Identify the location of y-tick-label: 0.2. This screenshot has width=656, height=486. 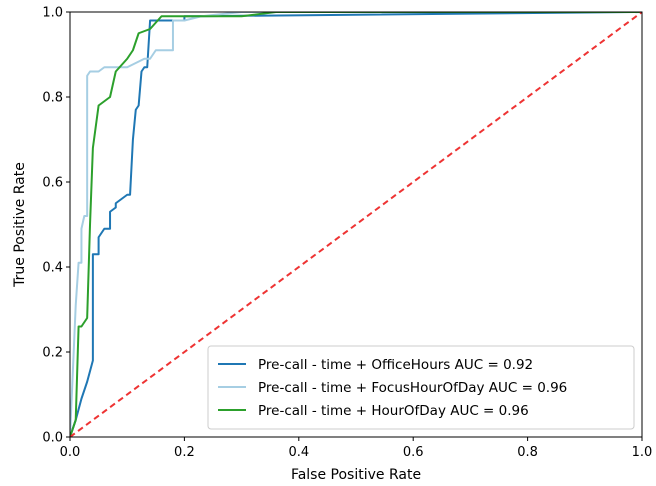
(52, 353).